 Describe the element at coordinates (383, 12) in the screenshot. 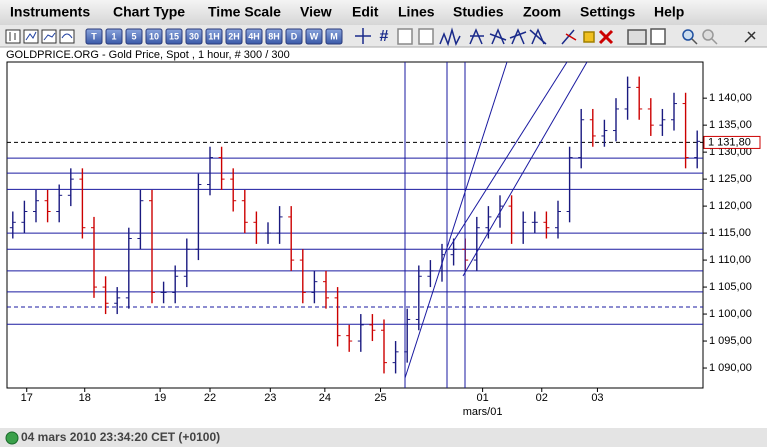

I see `menu-bar` at that location.